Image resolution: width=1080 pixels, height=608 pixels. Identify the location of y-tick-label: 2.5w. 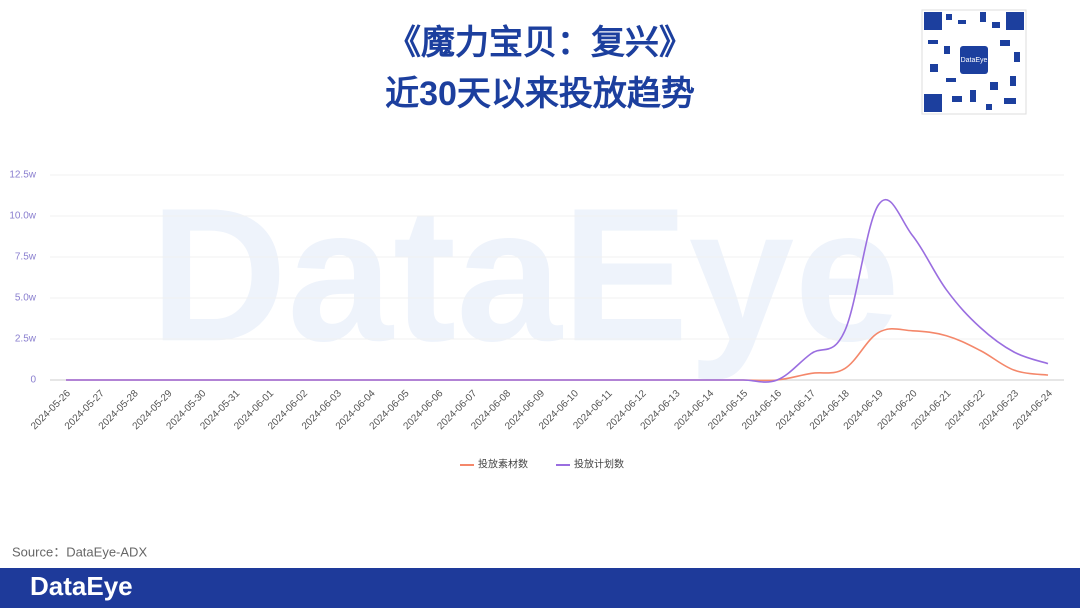
(26, 339).